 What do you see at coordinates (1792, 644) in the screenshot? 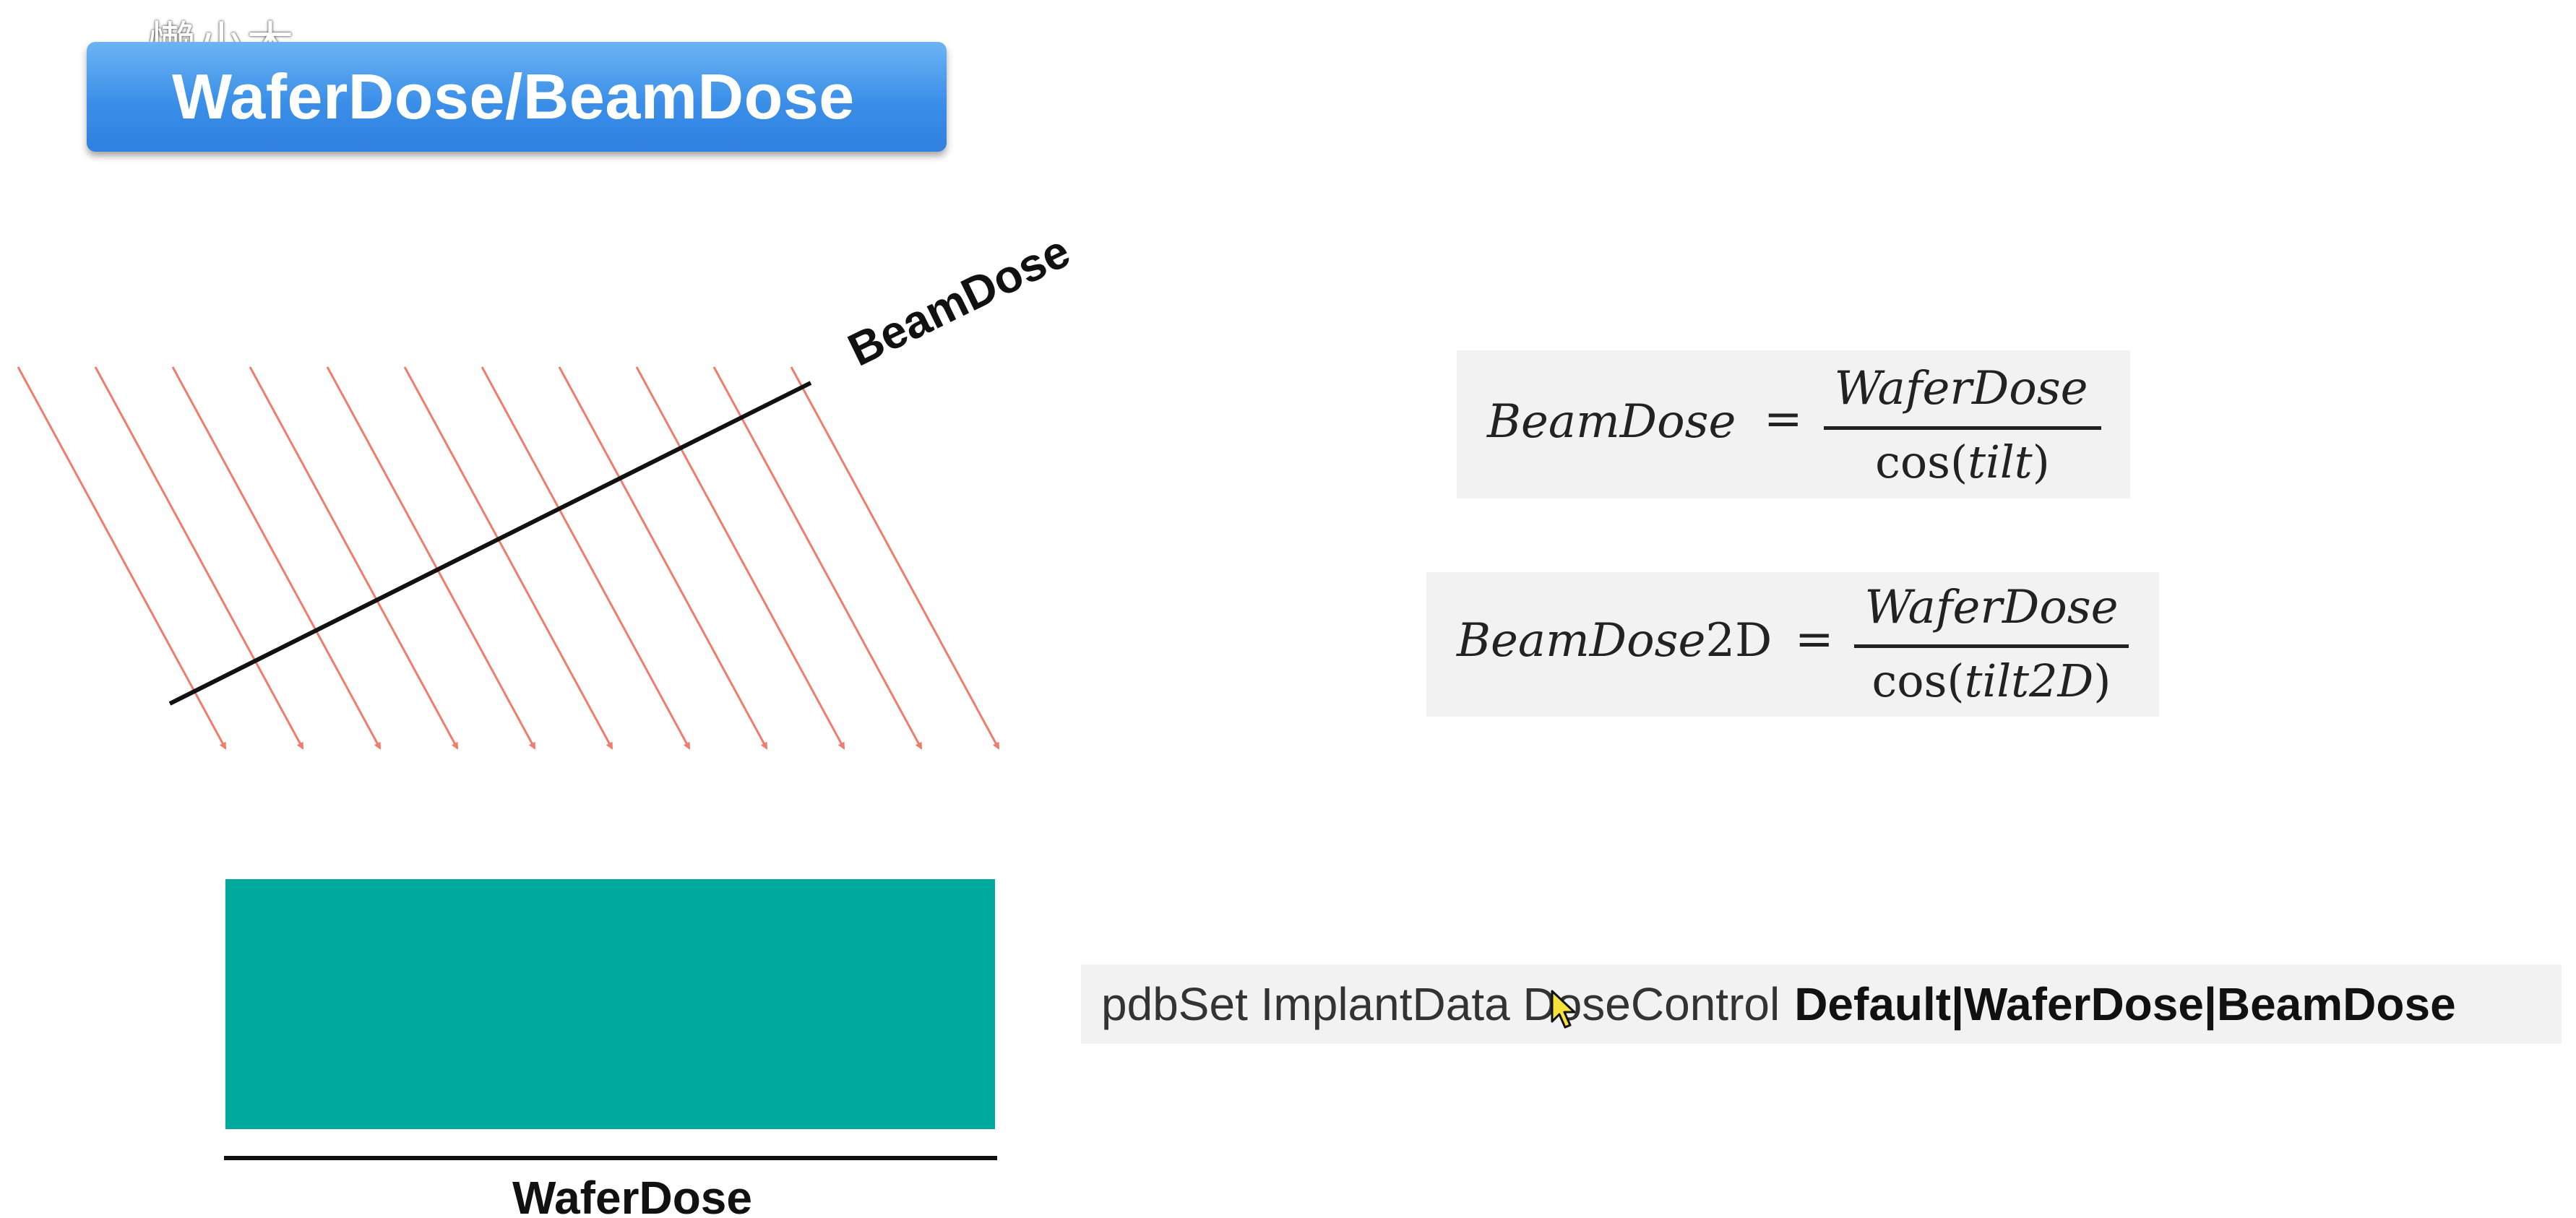
I see `beam-dose-2d-formula: BeamDose2D = WaferDose cos(tilt2D)` at bounding box center [1792, 644].